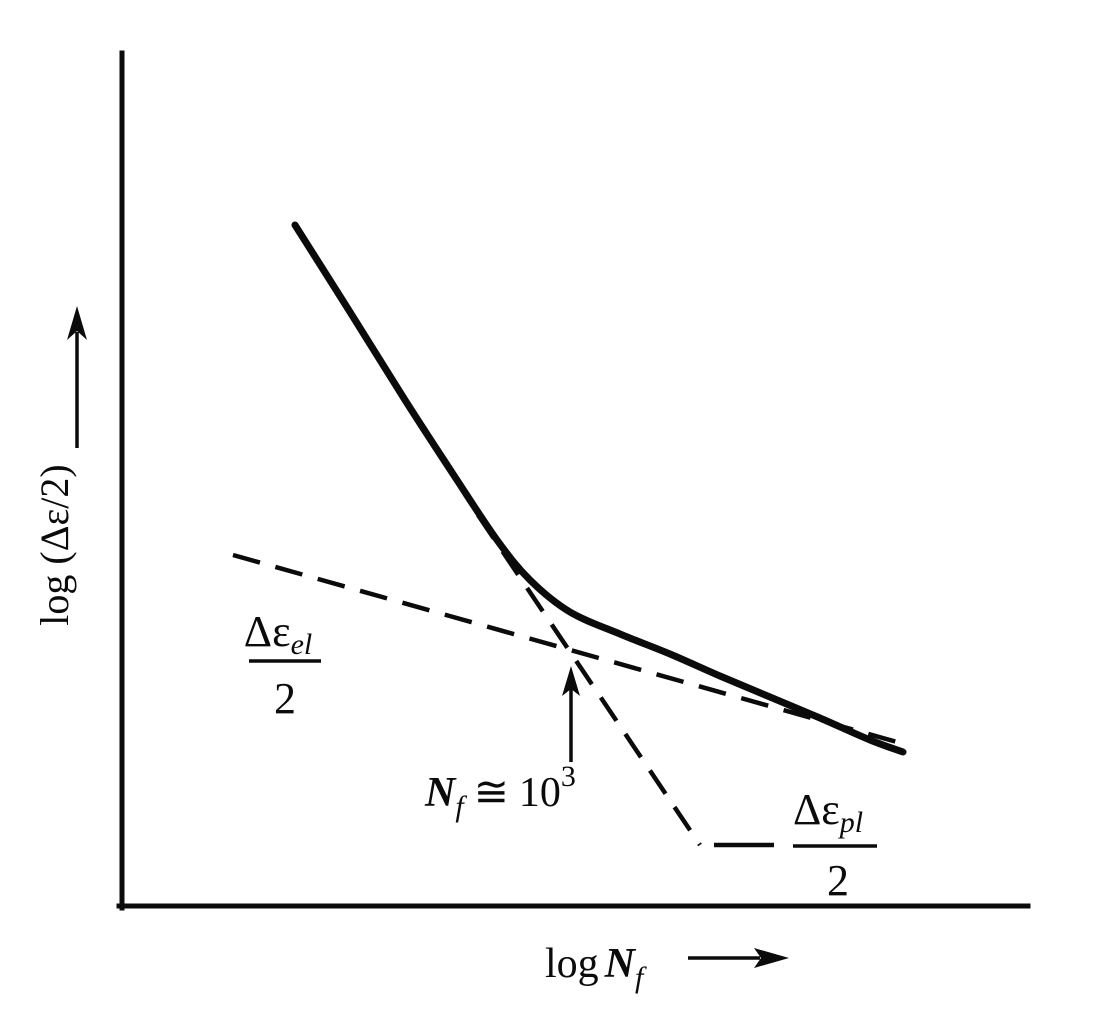 This screenshot has height=1023, width=1096. I want to click on transition-arrow-icon, so click(571, 714).